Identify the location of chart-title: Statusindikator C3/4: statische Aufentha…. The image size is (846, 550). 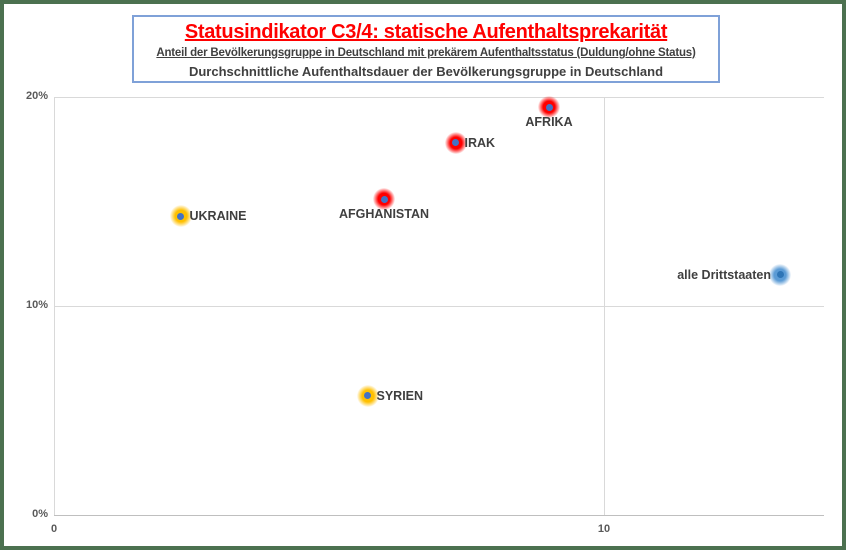
(426, 32).